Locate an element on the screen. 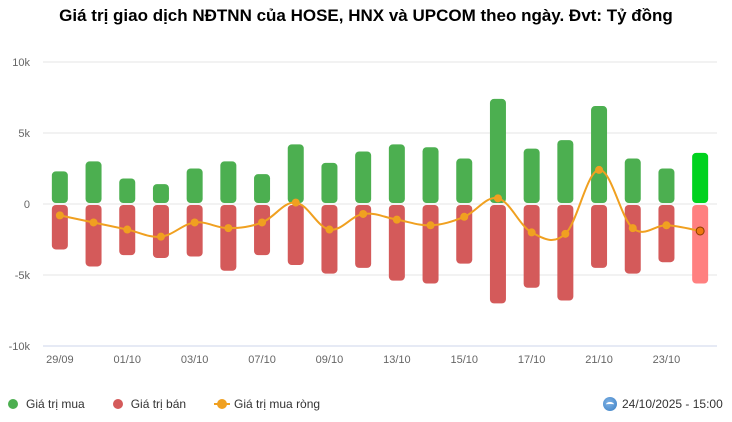 The image size is (732, 422). timestamp-text: 24/10/2025 - 15:00 is located at coordinates (672, 404).